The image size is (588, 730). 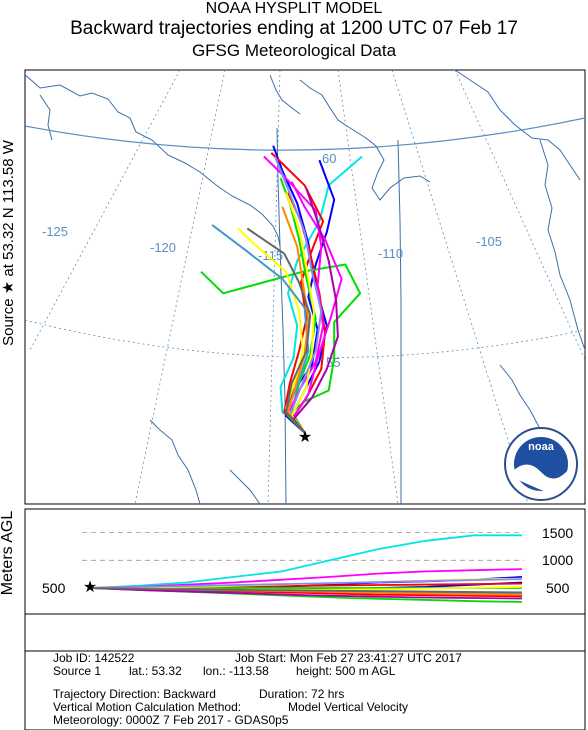 What do you see at coordinates (8, 553) in the screenshot?
I see `height-axis-text: Meters AGL` at bounding box center [8, 553].